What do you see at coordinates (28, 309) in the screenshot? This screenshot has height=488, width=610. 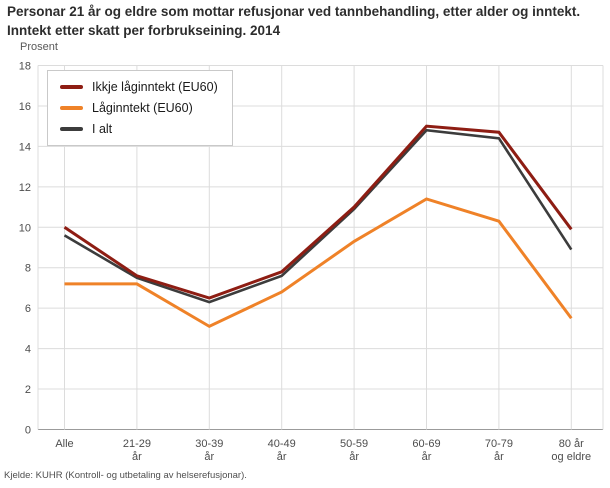 I see `y-tick-label: 6` at bounding box center [28, 309].